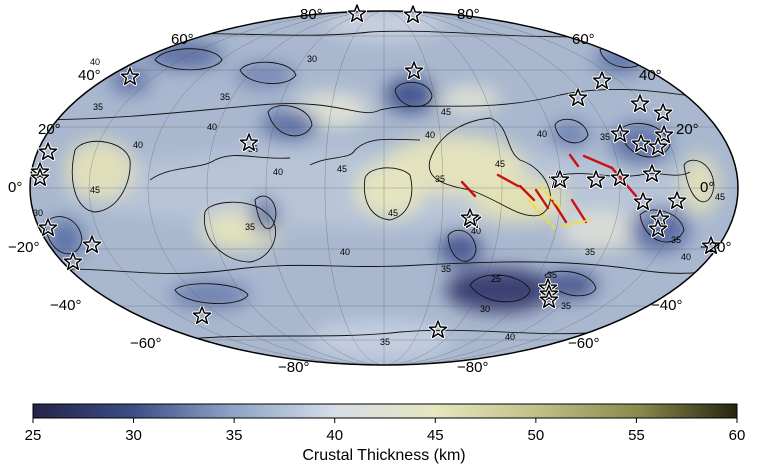 The width and height of the screenshot is (768, 470). What do you see at coordinates (15, 187) in the screenshot?
I see `lat-label-left-4: 0°` at bounding box center [15, 187].